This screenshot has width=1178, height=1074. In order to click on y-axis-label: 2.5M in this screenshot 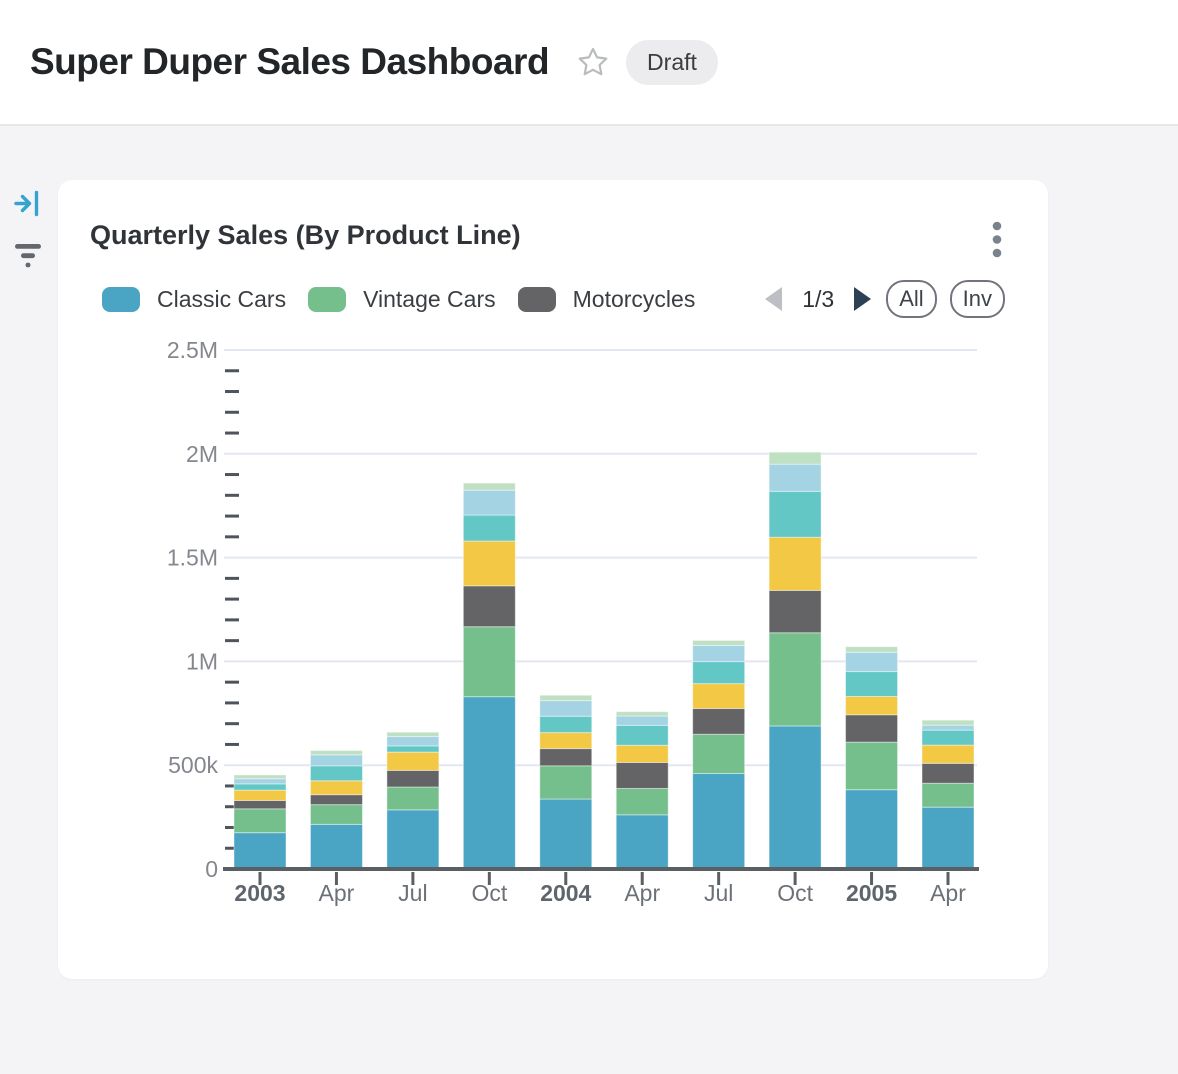, I will do `click(192, 350)`.